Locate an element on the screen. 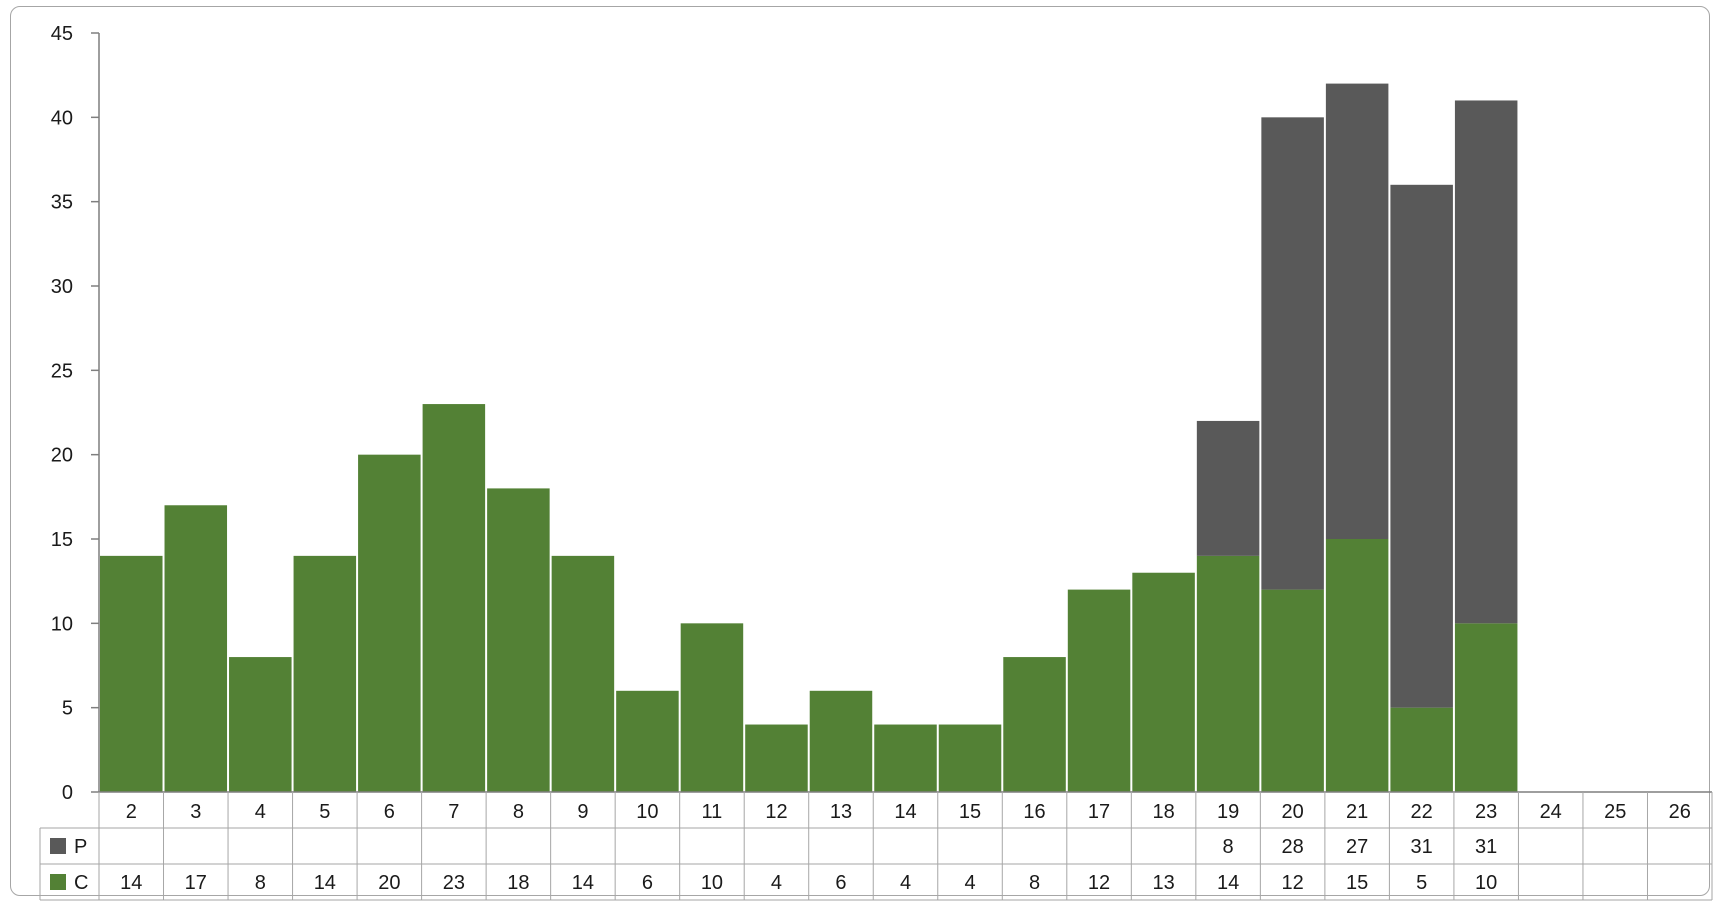 This screenshot has width=1719, height=905. y-tick-label: 30 is located at coordinates (62, 287).